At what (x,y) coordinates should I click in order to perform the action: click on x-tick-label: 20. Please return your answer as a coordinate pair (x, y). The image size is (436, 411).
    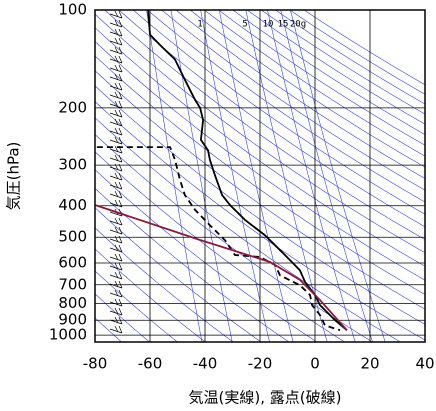
    Looking at the image, I should click on (369, 364).